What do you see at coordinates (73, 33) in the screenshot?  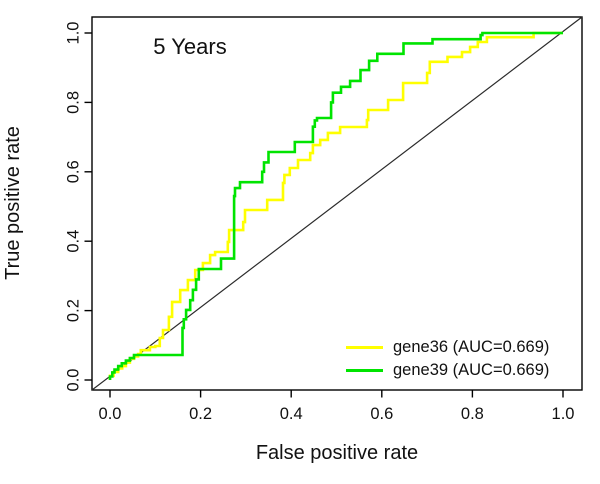 I see `y-tick-label: 1.0` at bounding box center [73, 33].